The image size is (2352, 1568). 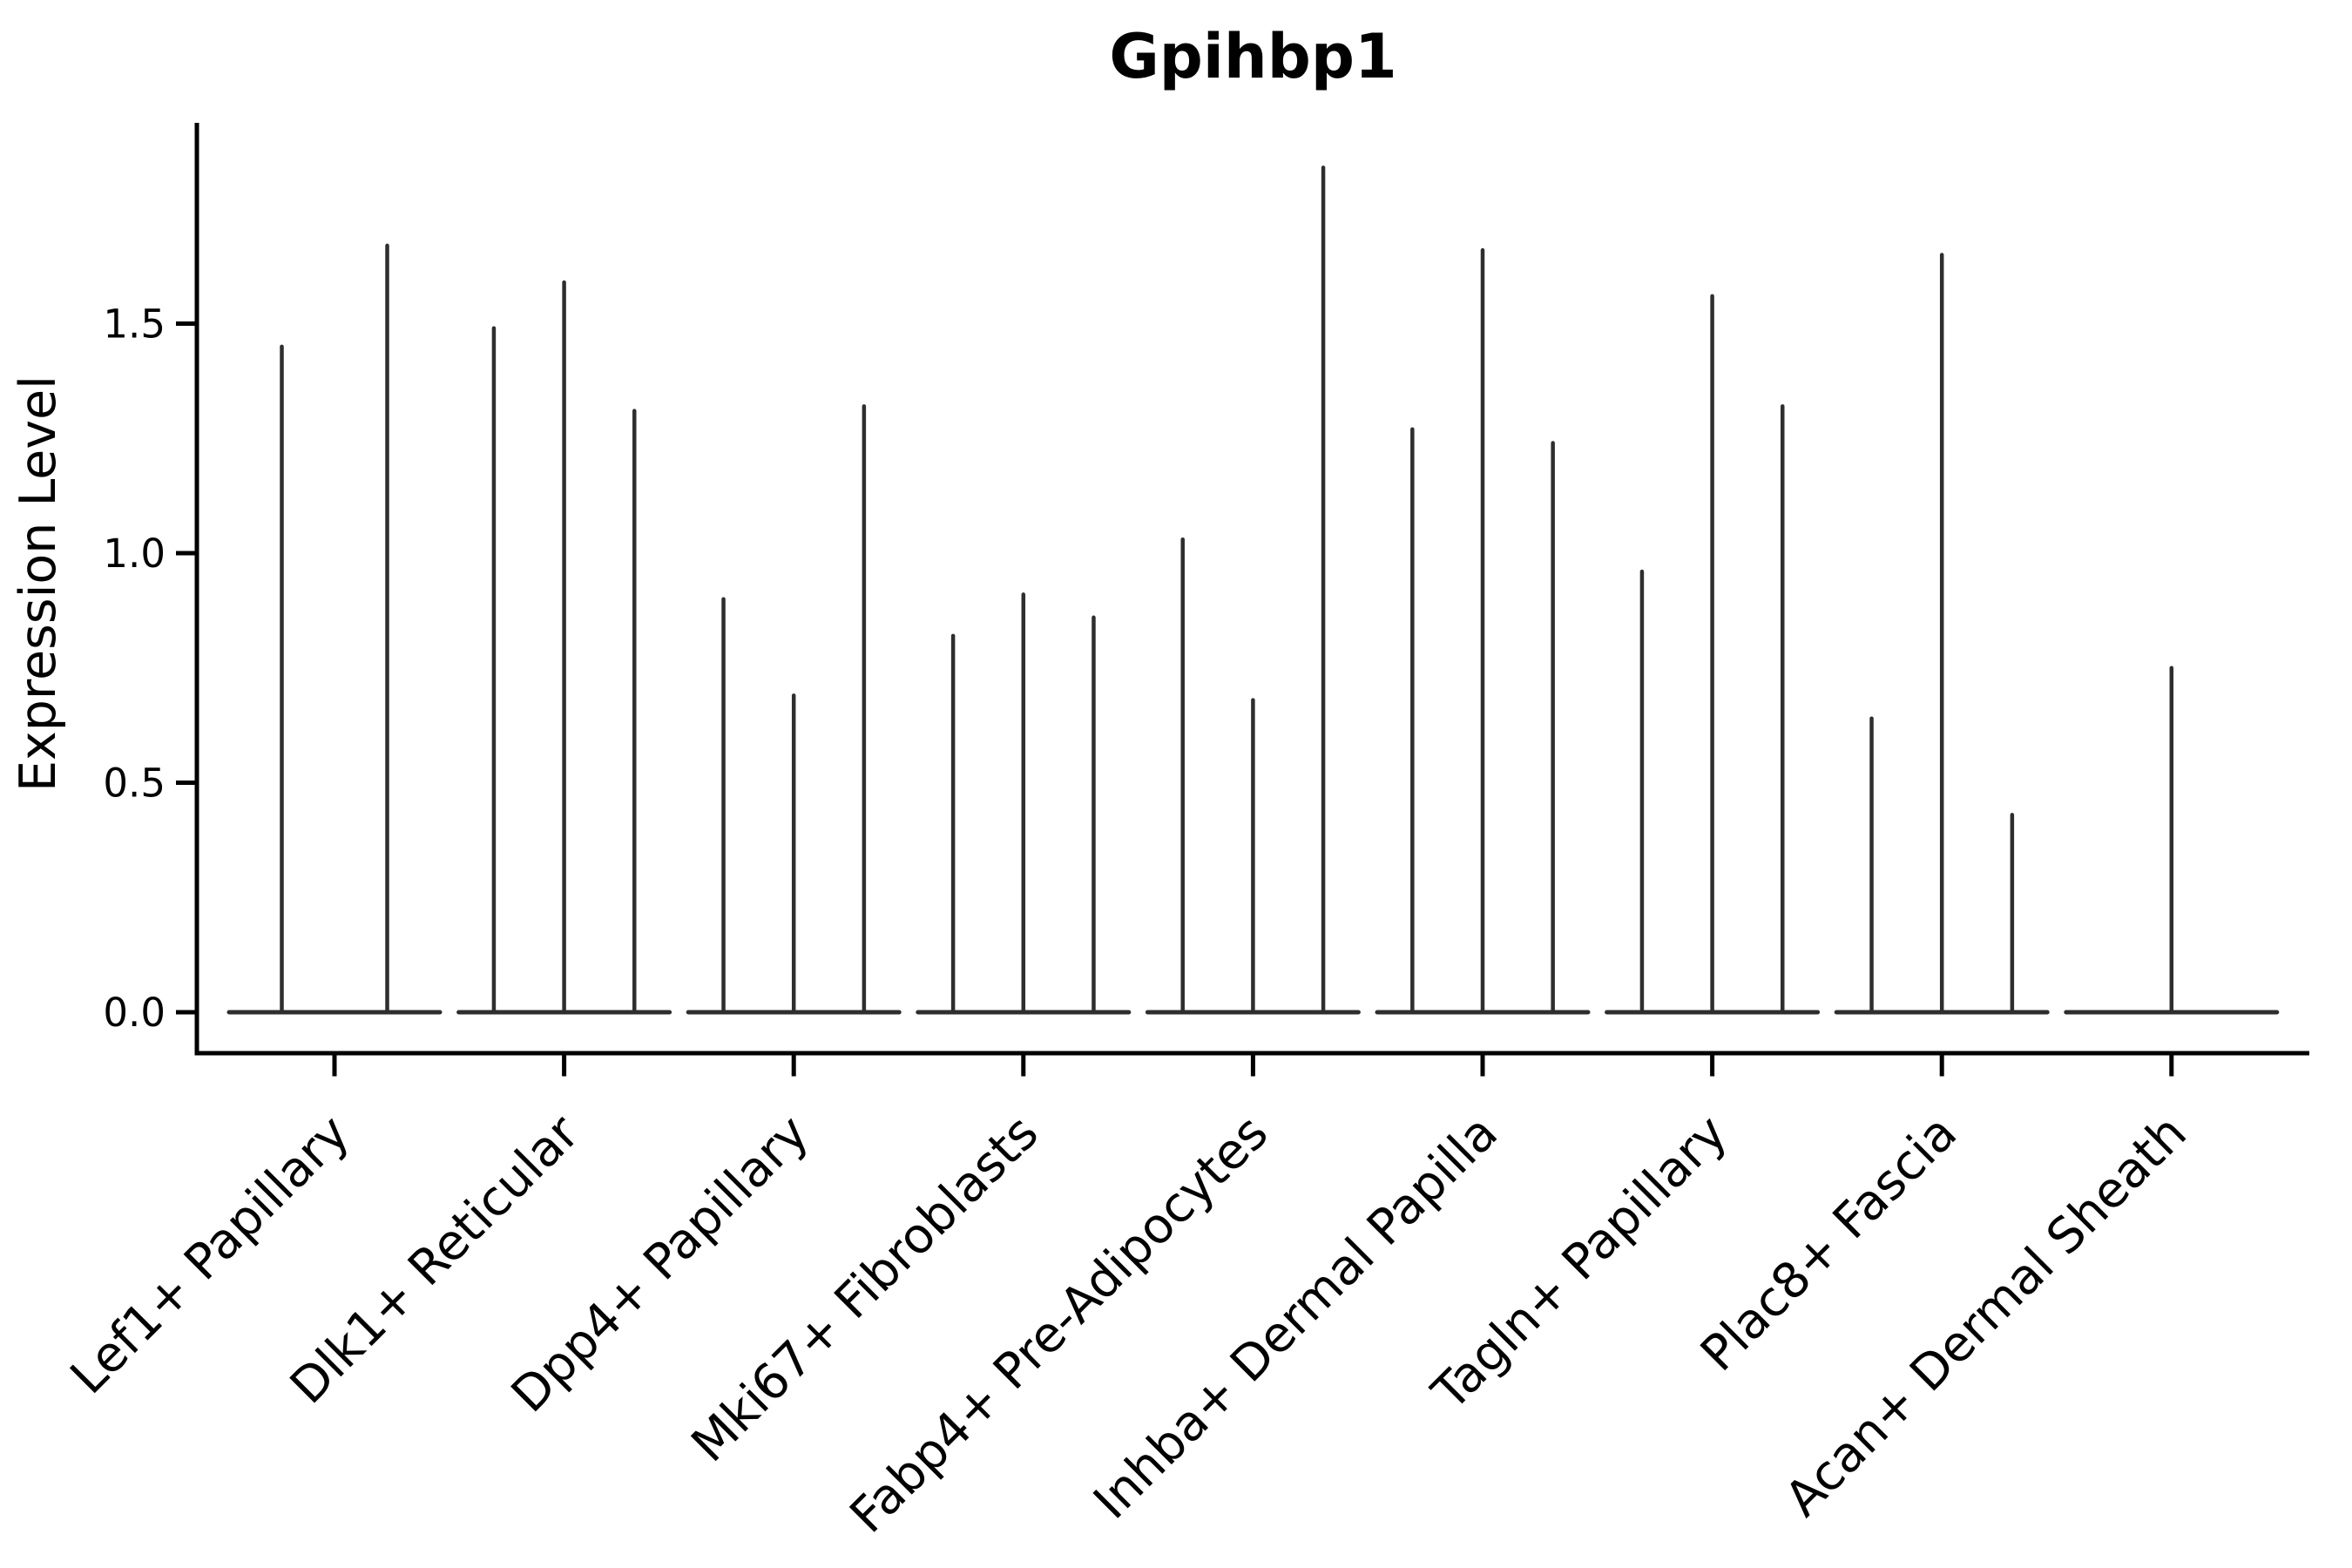 What do you see at coordinates (1060, 1324) in the screenshot?
I see `x-tick-label: Fabp4+ Pre-Adipocytes` at bounding box center [1060, 1324].